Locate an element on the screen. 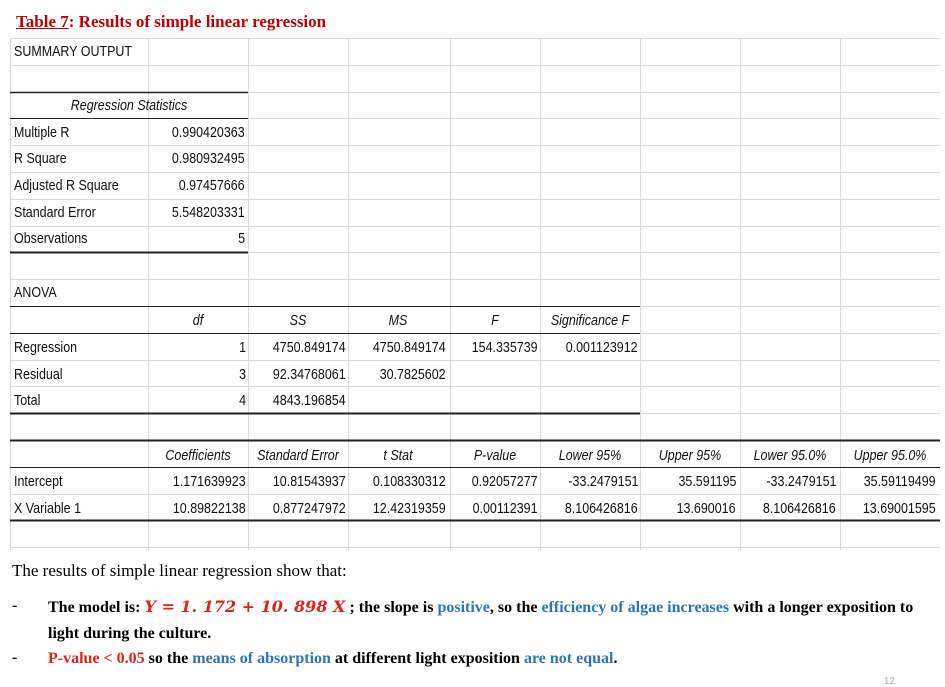 The width and height of the screenshot is (945, 687). means-of-absorption: means of absorption is located at coordinates (261, 658).